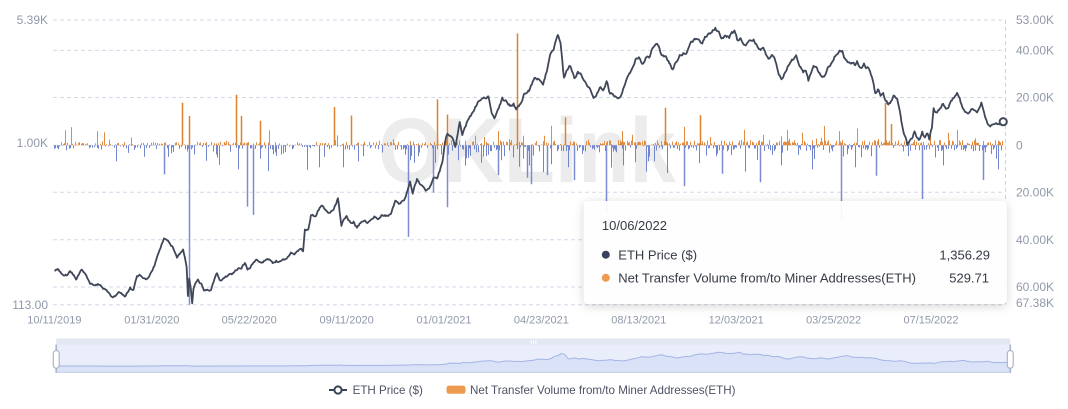 The width and height of the screenshot is (1068, 409). Describe the element at coordinates (930, 321) in the screenshot. I see `svg-text: 07/15/2022` at that location.